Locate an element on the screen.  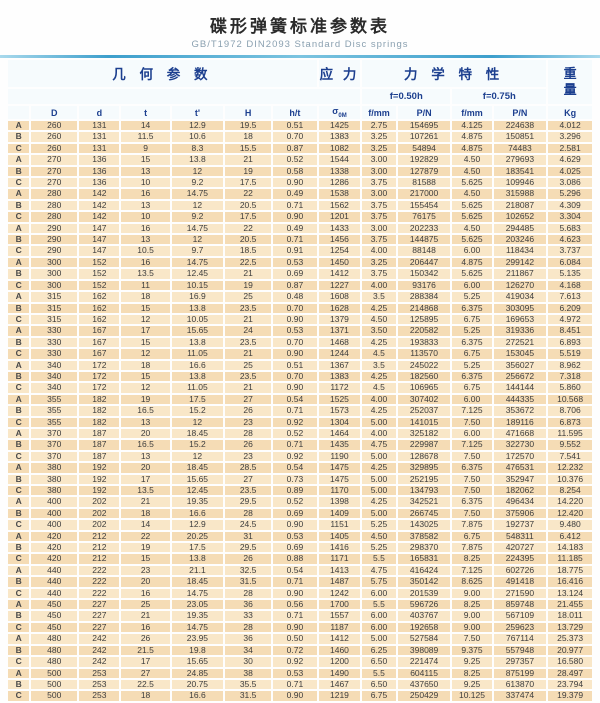
cell-P-075h: 375906 is located at coordinates (520, 513).